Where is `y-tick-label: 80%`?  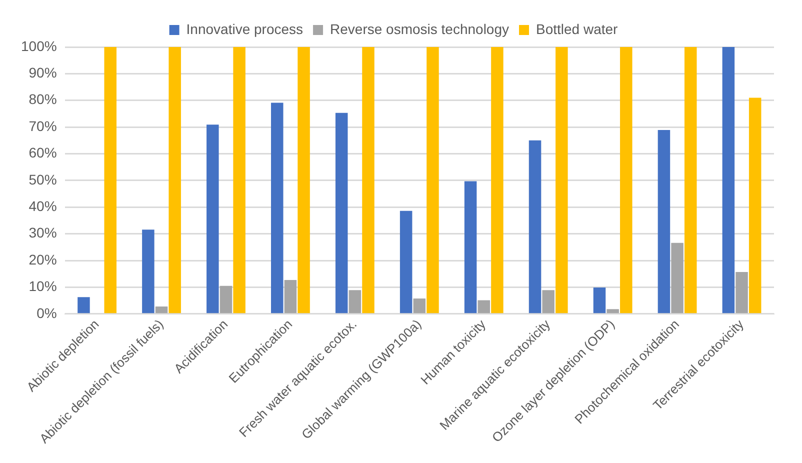
y-tick-label: 80% is located at coordinates (42, 99).